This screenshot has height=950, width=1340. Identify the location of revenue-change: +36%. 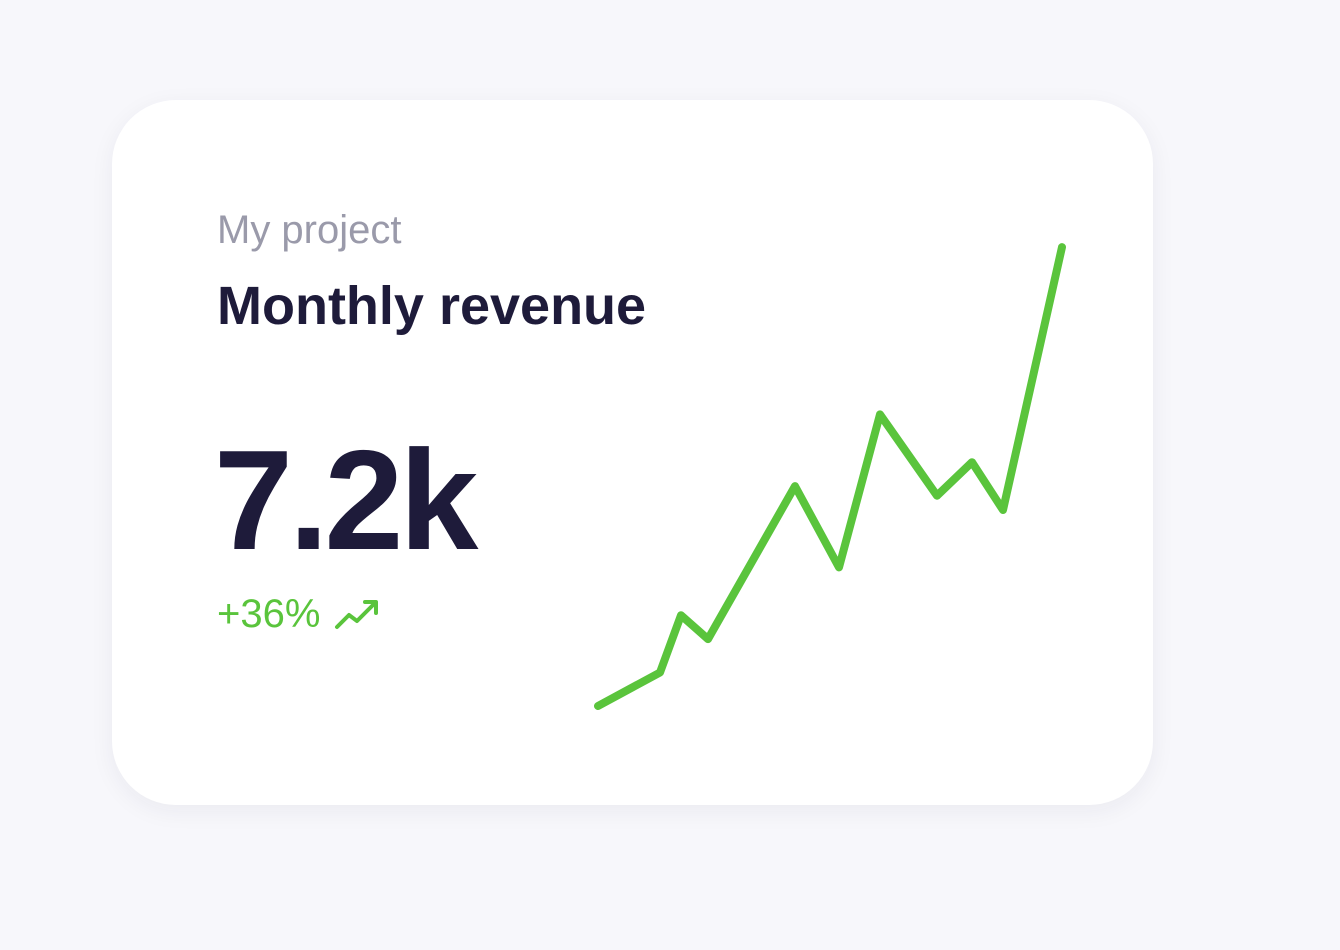
(299, 614).